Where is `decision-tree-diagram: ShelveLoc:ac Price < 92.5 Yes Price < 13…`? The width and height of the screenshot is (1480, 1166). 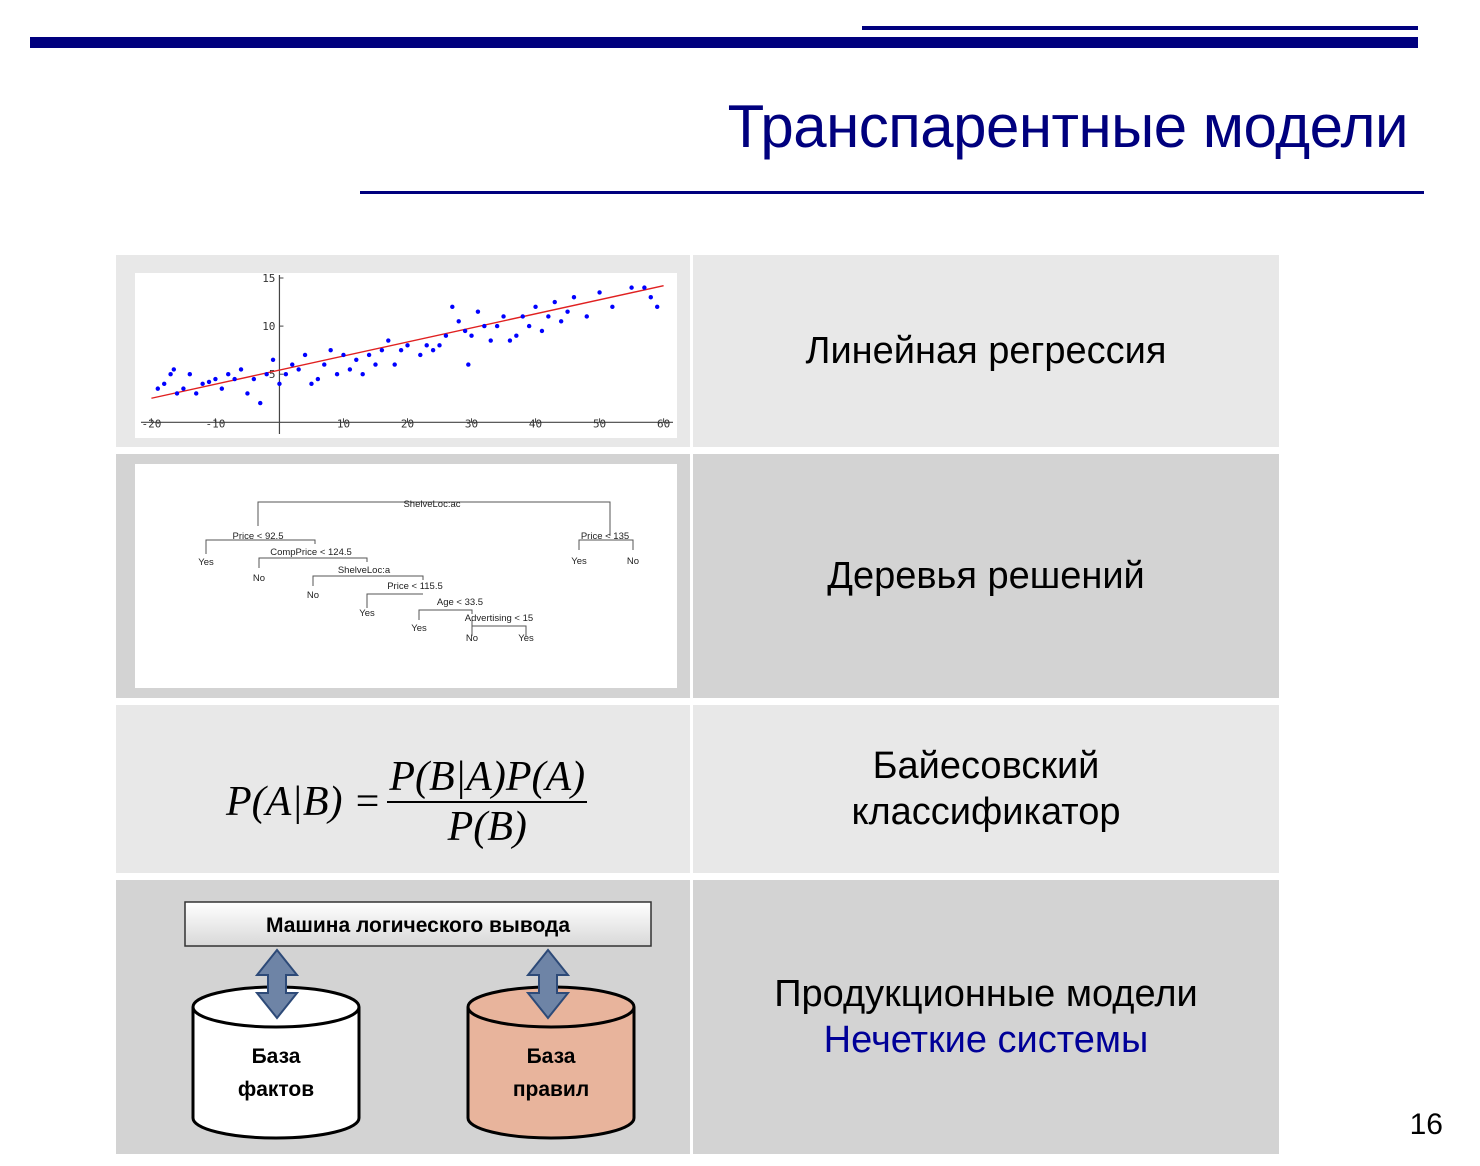
decision-tree-diagram: ShelveLoc:ac Price < 92.5 Yes Price < 13… is located at coordinates (406, 576).